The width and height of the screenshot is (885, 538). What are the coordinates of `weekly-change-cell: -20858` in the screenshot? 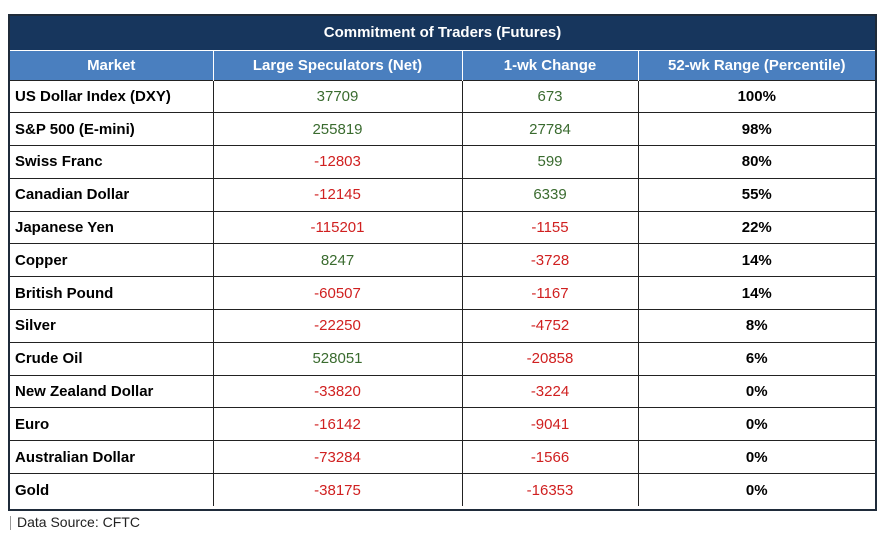 It's located at (550, 358).